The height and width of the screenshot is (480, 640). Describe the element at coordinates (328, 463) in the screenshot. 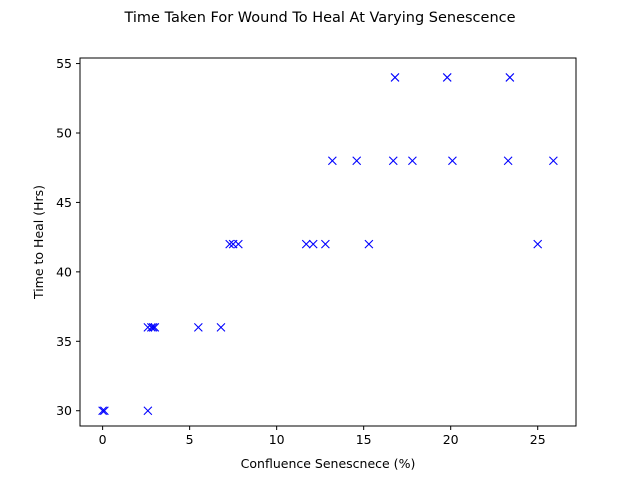

I see `x-axis-label: Confluence Senescnece (%)` at that location.